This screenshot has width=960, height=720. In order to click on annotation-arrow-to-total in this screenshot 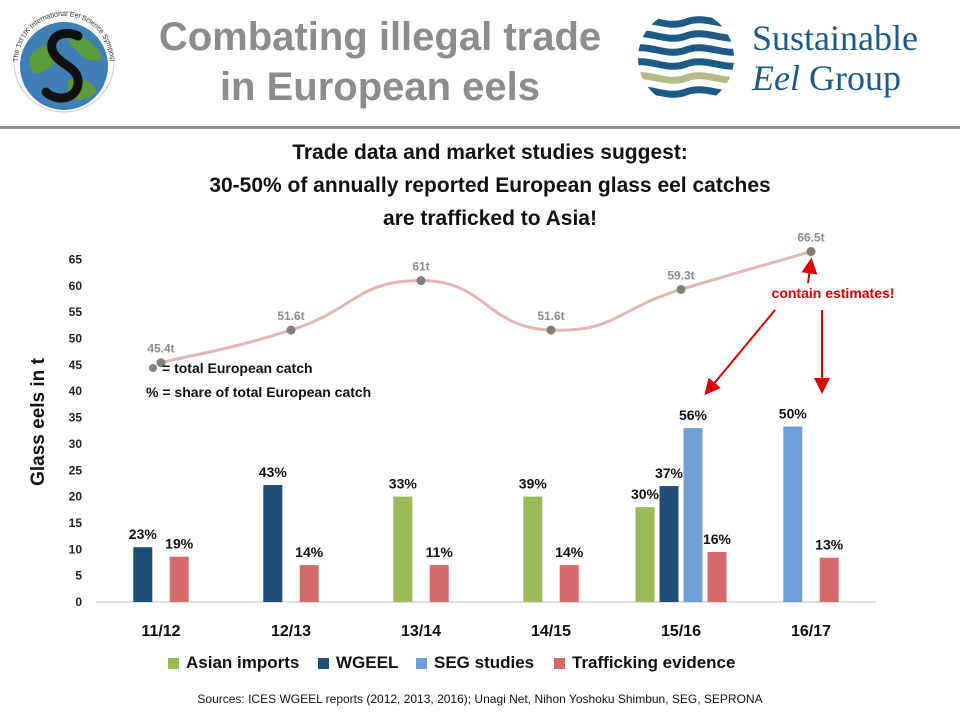, I will do `click(809, 270)`.